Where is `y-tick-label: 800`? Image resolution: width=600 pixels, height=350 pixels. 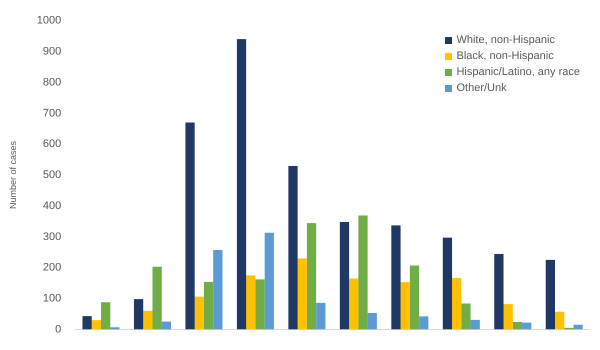
y-tick-label: 800 is located at coordinates (52, 82).